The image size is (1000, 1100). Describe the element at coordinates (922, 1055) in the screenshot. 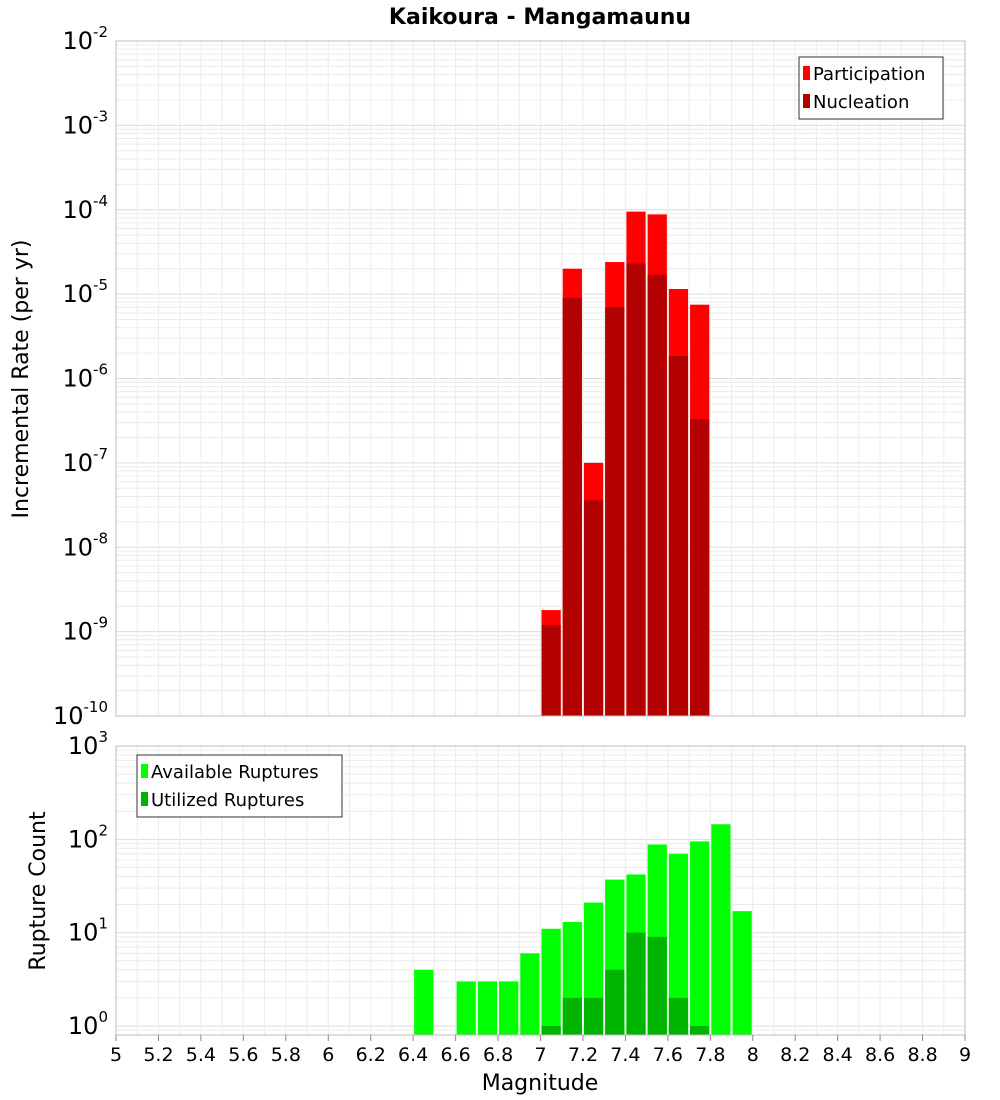

I see `x-tick-label: 8.8` at that location.